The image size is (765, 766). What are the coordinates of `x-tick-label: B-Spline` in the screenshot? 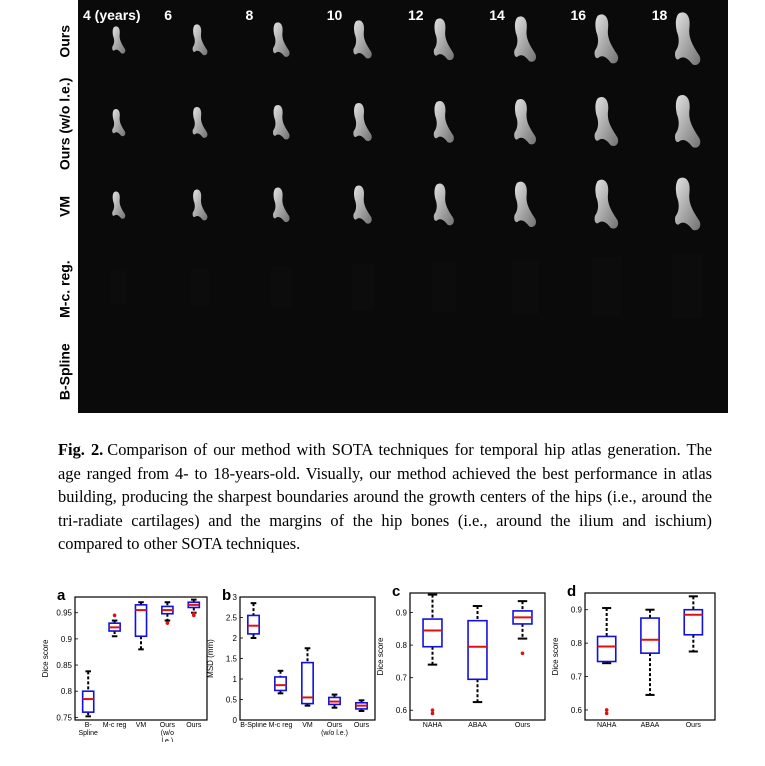 It's located at (88, 729).